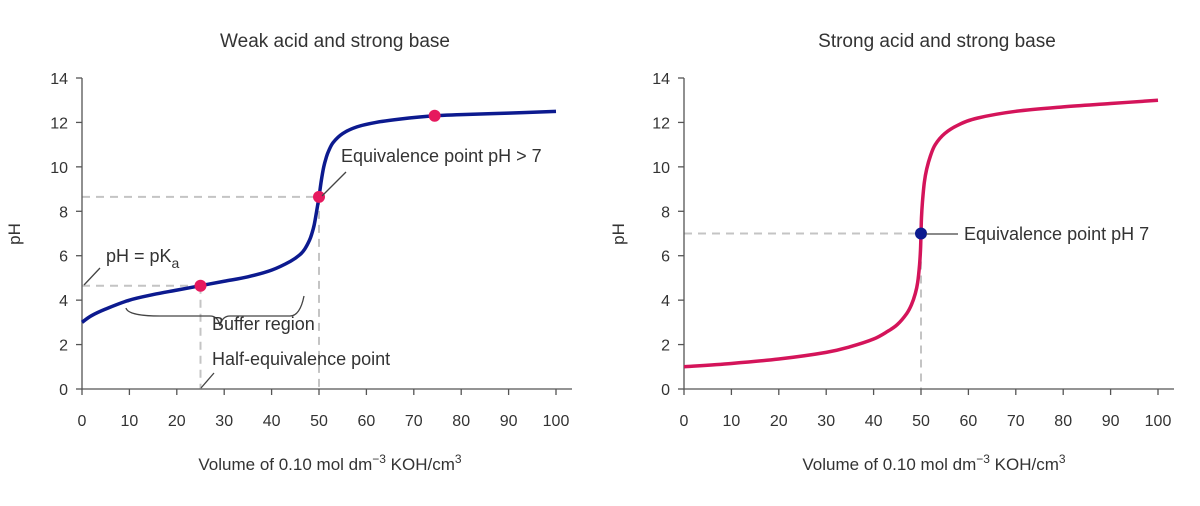  I want to click on buffer-brace, so click(215, 311).